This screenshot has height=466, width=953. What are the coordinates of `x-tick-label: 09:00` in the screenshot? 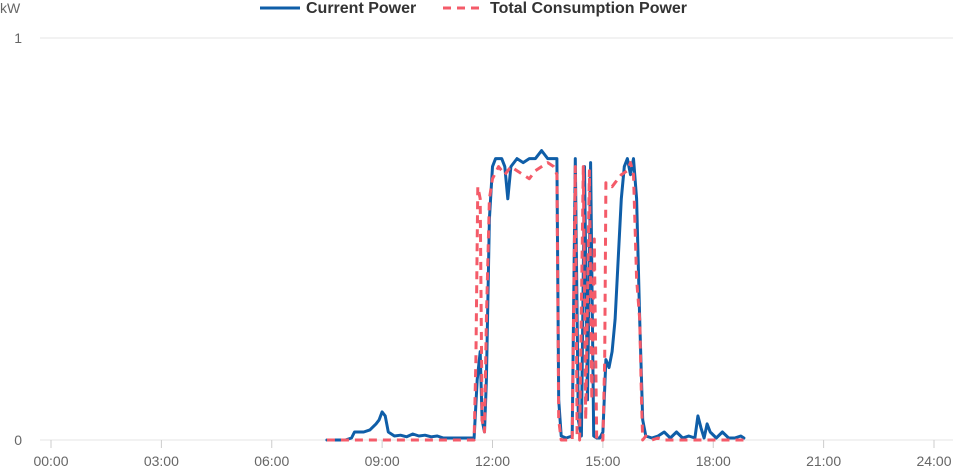 It's located at (382, 459).